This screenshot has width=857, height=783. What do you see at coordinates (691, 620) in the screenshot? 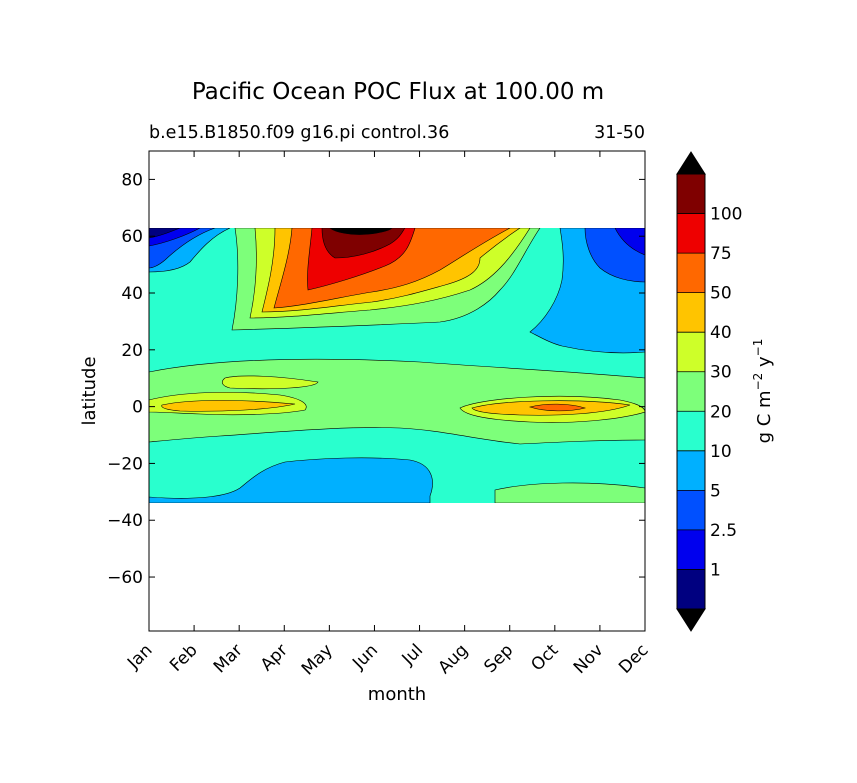
I see `colorbar-extend-bottom` at bounding box center [691, 620].